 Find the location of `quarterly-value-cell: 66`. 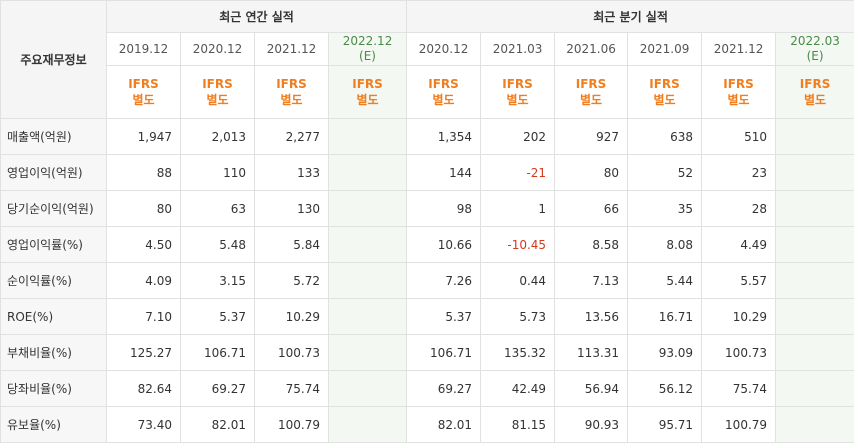

quarterly-value-cell: 66 is located at coordinates (591, 209).